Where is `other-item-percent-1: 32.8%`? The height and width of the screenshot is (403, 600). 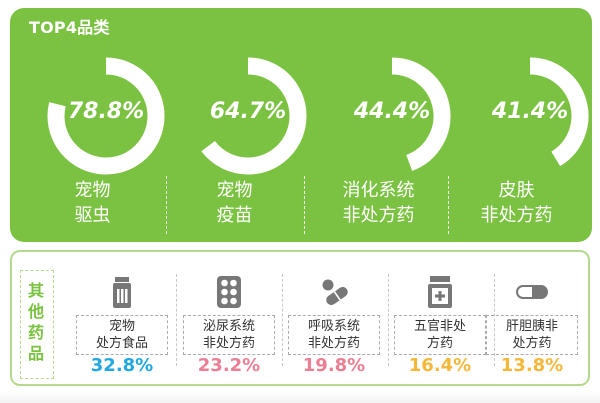 other-item-percent-1: 32.8% is located at coordinates (122, 365).